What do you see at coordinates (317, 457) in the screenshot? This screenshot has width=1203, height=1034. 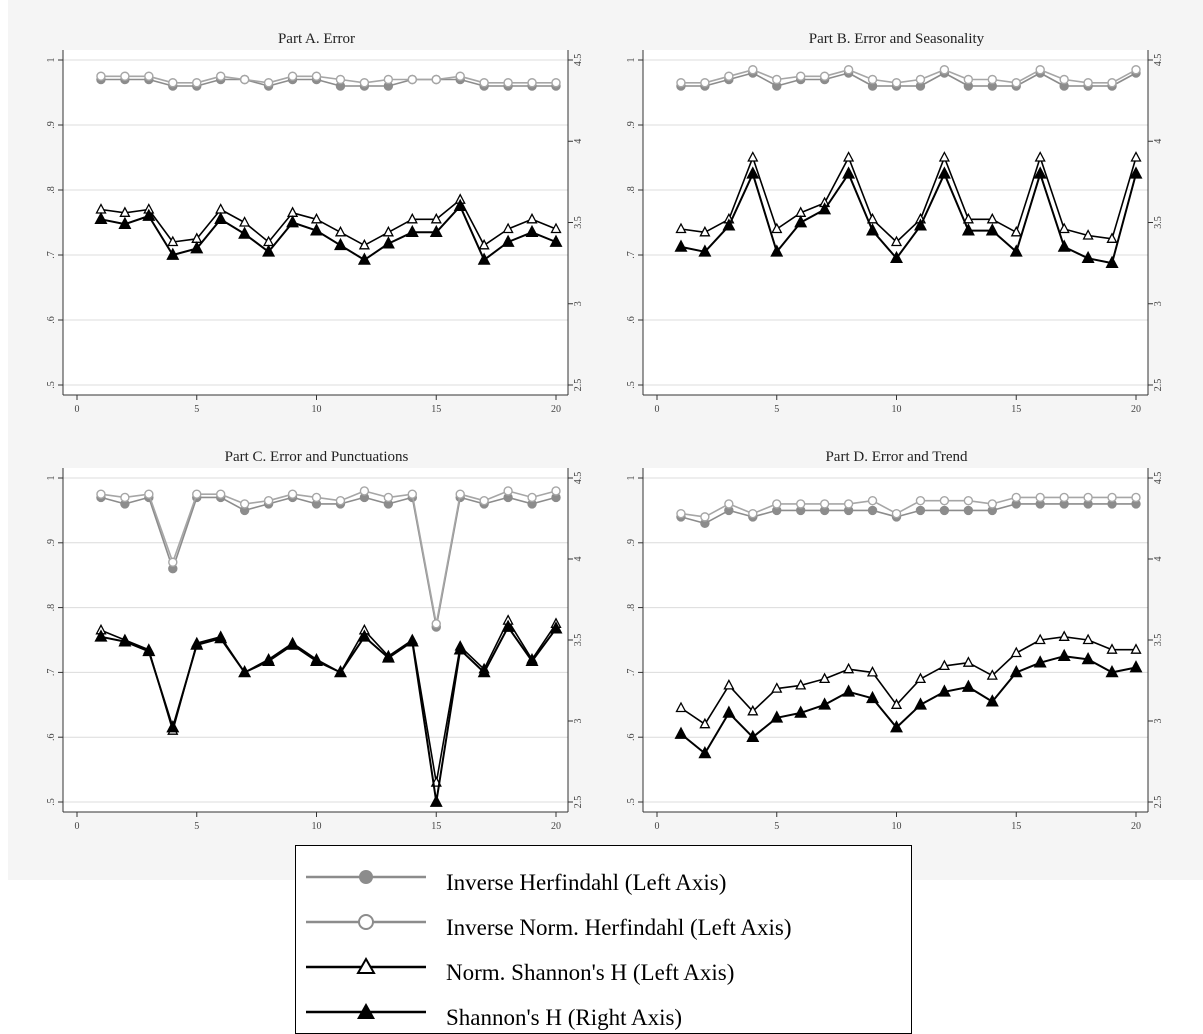 I see `panel-title: Part C. Error and Punctuations` at bounding box center [317, 457].